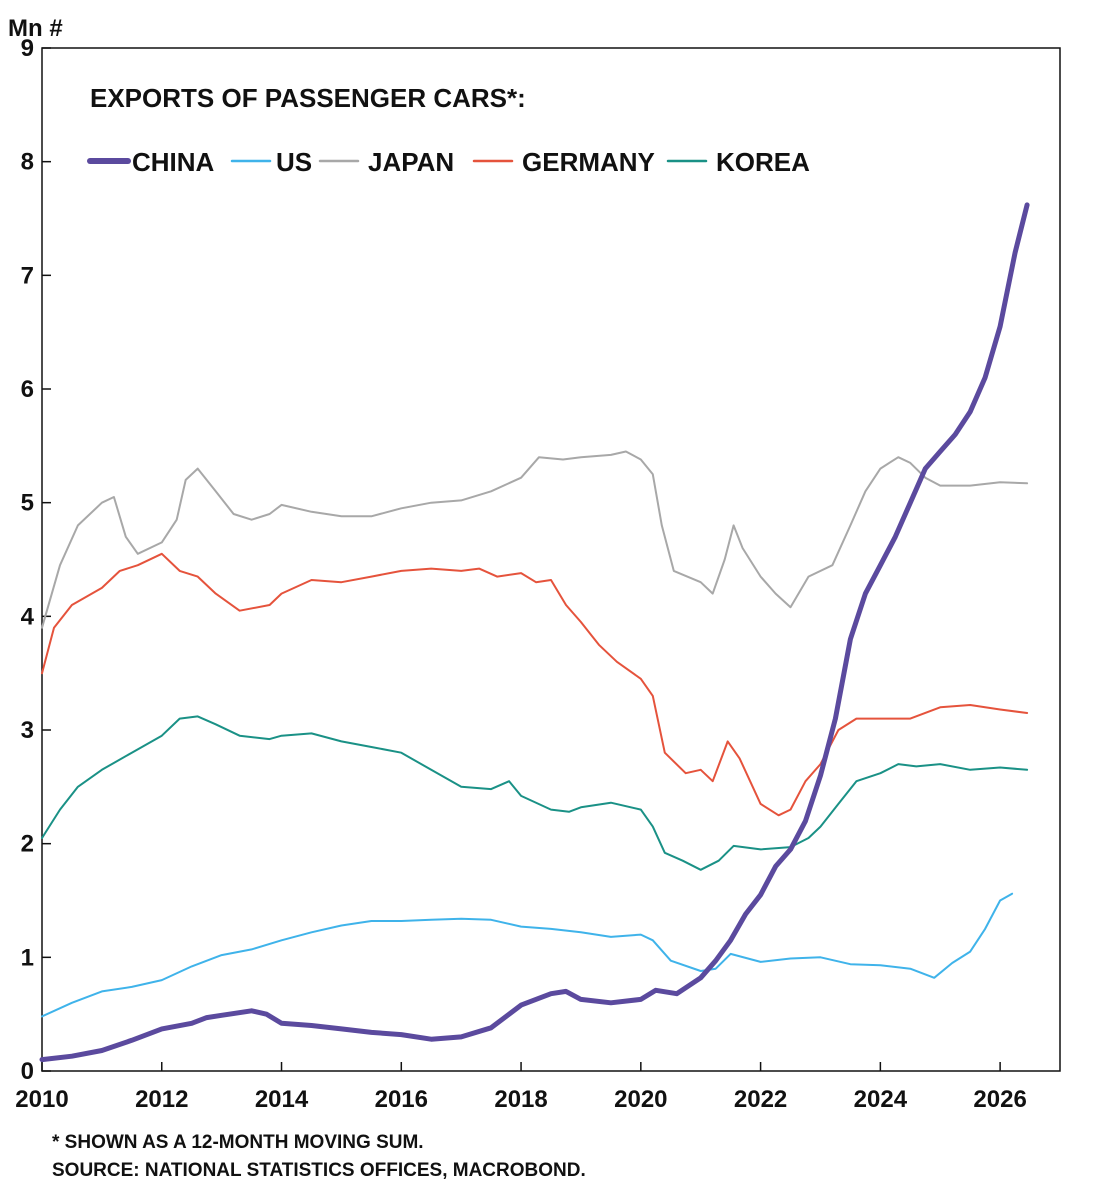  What do you see at coordinates (35, 28) in the screenshot?
I see `y-axis-unit-label: Mn #` at bounding box center [35, 28].